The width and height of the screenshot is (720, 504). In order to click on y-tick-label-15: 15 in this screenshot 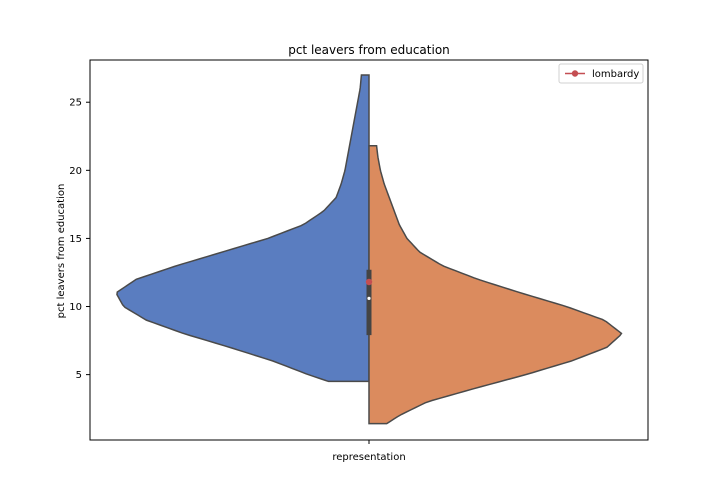, I will do `click(75, 239)`.